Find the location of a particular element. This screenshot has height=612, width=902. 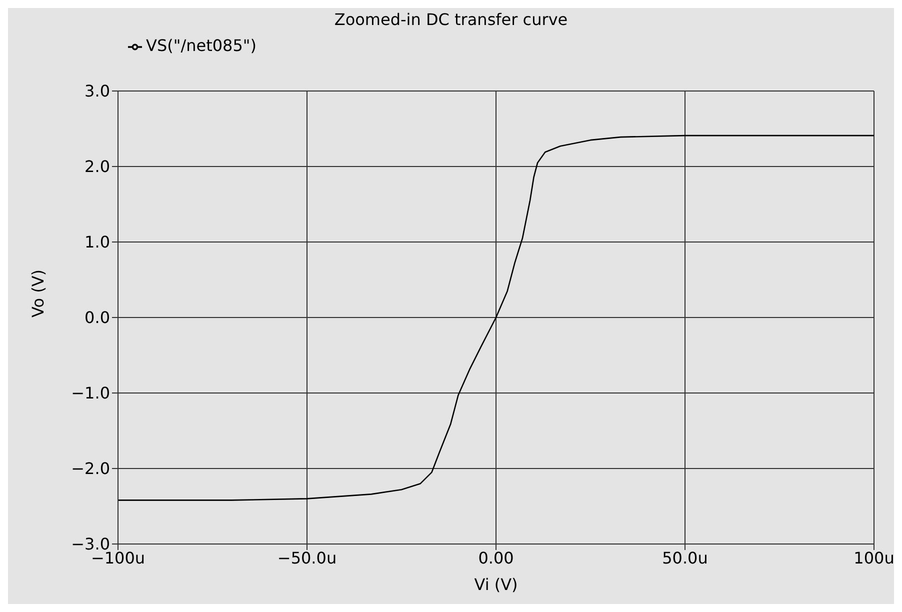

x-axis-title: Vi (V) is located at coordinates (496, 584).